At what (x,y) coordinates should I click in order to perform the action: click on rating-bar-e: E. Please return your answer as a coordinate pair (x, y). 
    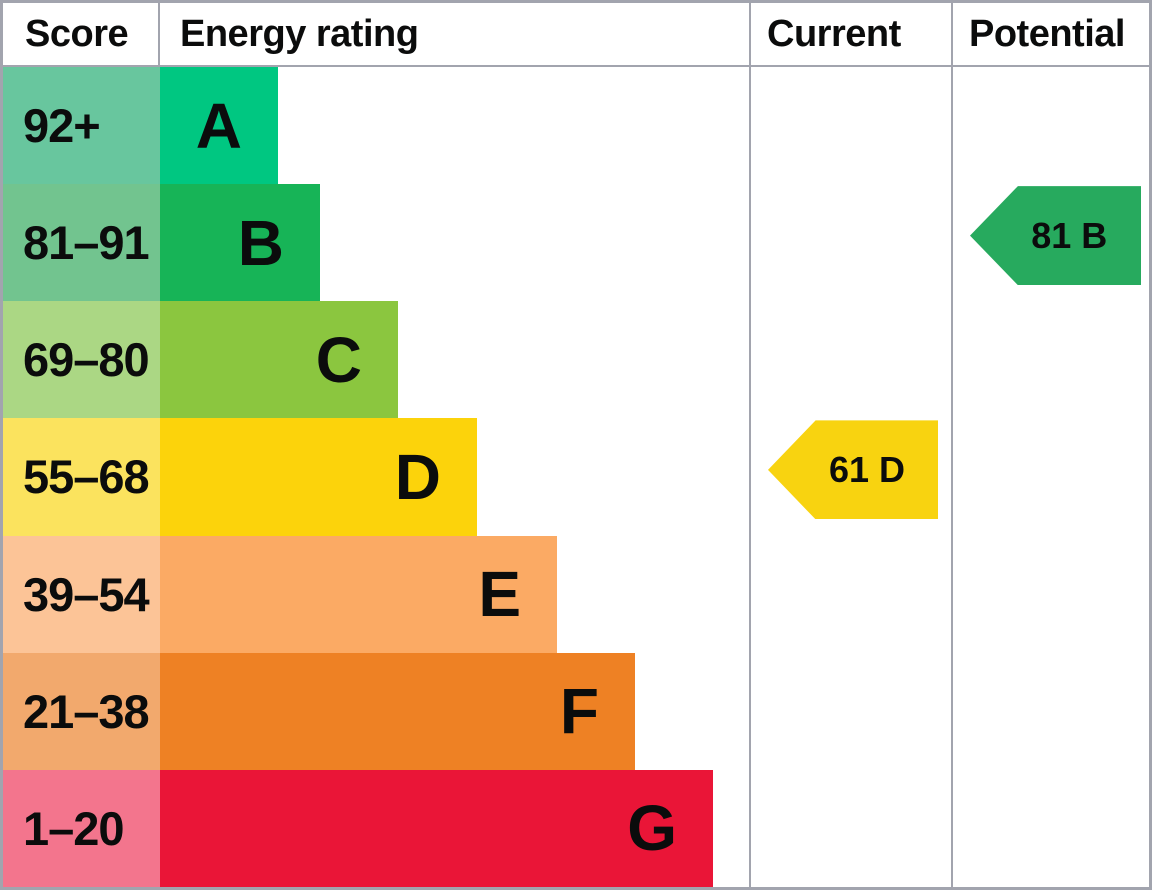
    Looking at the image, I should click on (358, 594).